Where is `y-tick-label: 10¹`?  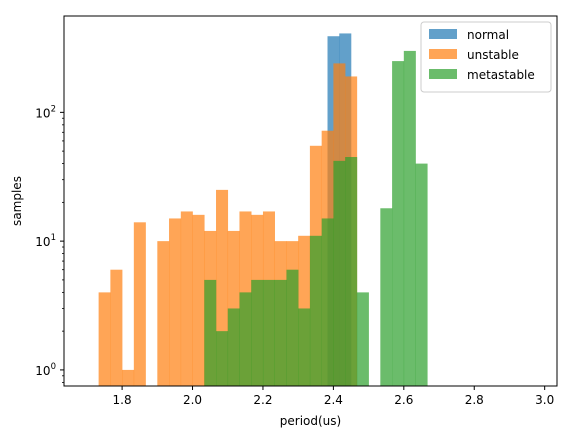
y-tick-label: 10¹ is located at coordinates (45, 241).